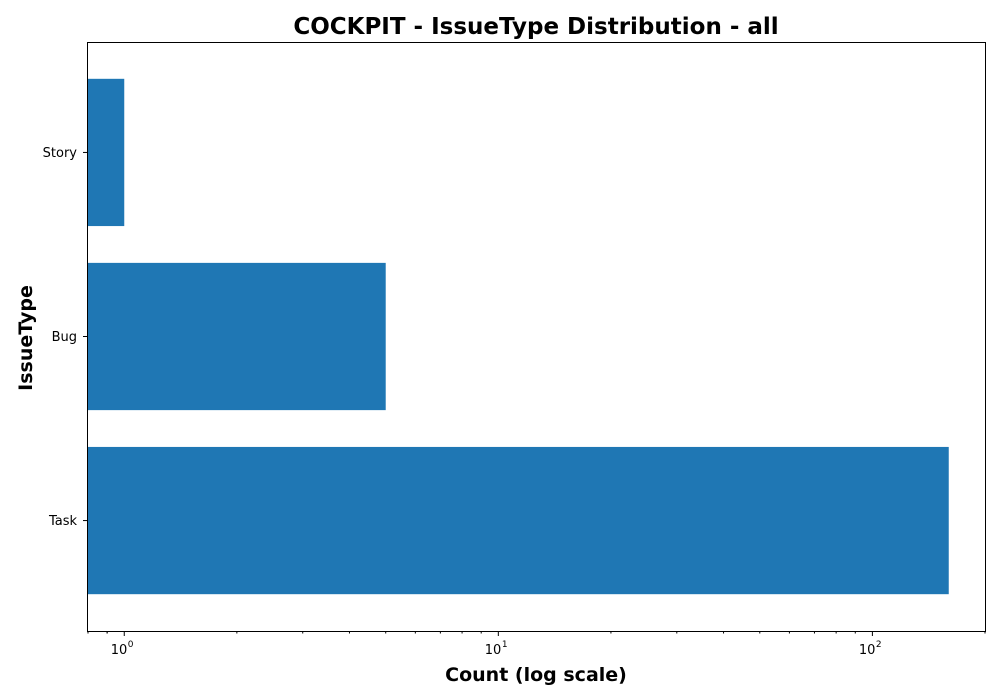 Image resolution: width=1000 pixels, height=700 pixels. Describe the element at coordinates (60, 153) in the screenshot. I see `y-tick-label: Story` at that location.